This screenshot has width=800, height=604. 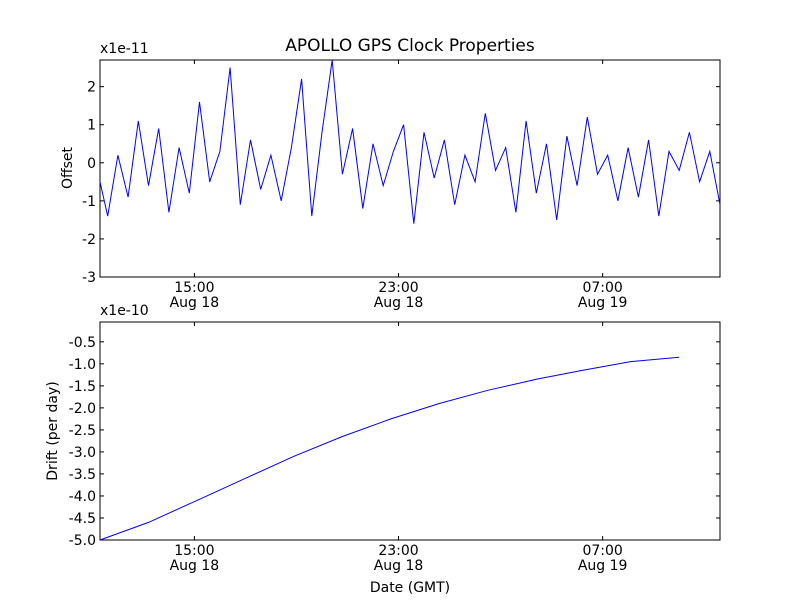 I want to click on drift-x-tick-label-time: 15:00, so click(x=194, y=551).